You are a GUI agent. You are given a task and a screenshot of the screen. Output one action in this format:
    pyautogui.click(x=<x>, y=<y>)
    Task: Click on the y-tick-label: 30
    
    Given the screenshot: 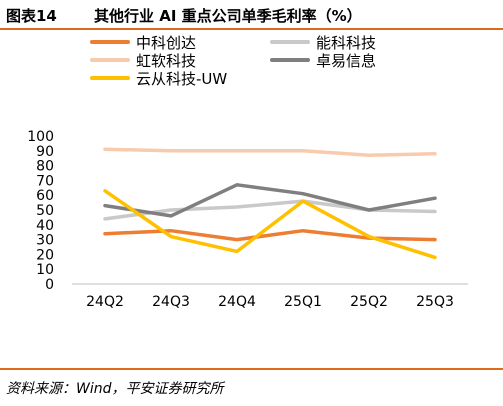 What is the action you would take?
    pyautogui.click(x=45, y=241)
    